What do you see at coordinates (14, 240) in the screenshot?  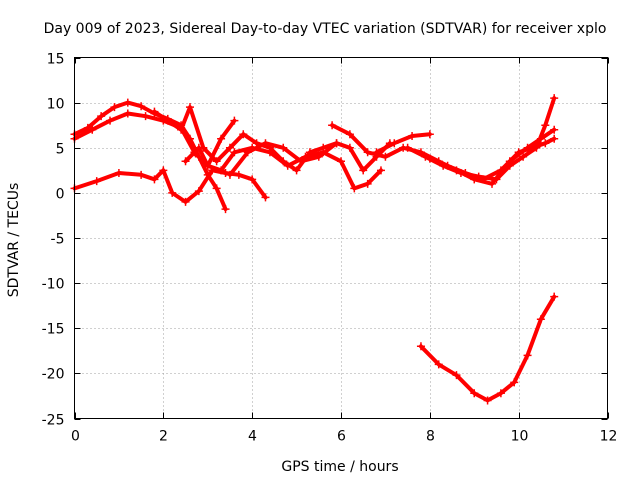 I see `y-axis-title: SDTVAR / TECUs` at bounding box center [14, 240].